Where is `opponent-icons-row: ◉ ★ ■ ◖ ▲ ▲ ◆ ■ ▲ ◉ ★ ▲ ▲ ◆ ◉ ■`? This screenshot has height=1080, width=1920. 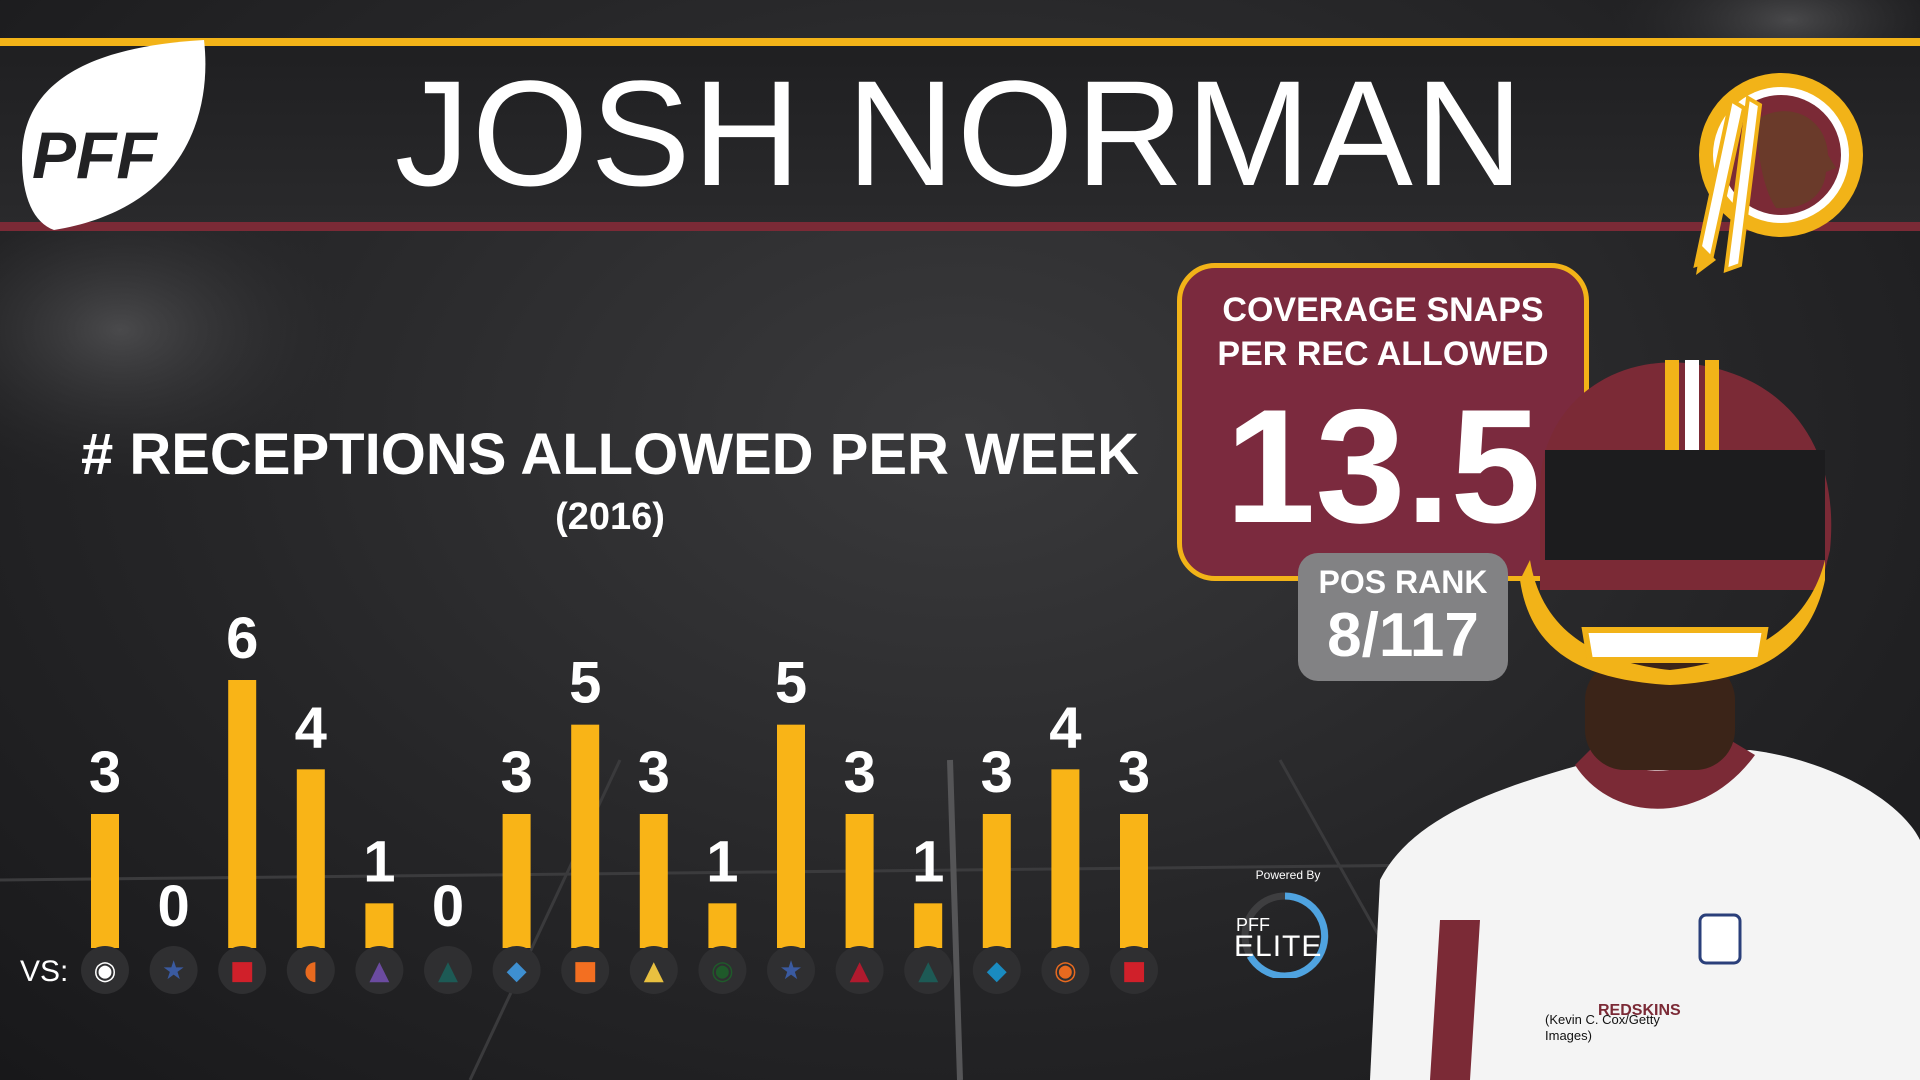 opponent-icons-row: ◉ ★ ■ ◖ ▲ ▲ ◆ ■ ▲ ◉ ★ ▲ ▲ ◆ ◉ ■ is located at coordinates (619, 970).